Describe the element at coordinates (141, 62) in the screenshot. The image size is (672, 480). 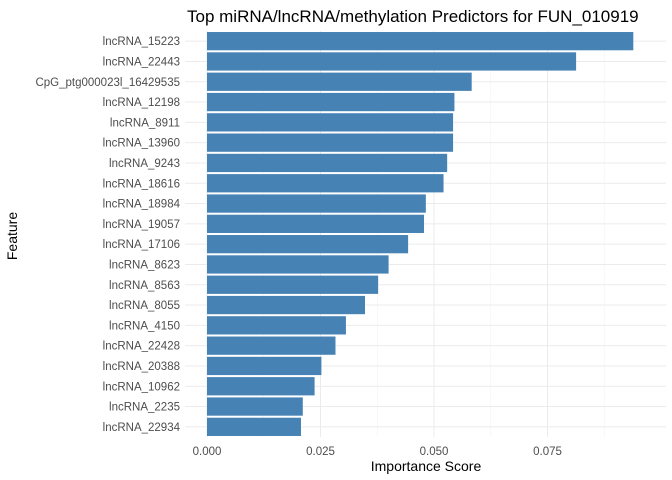
I see `y-tick-label: lncRNA_22443` at that location.